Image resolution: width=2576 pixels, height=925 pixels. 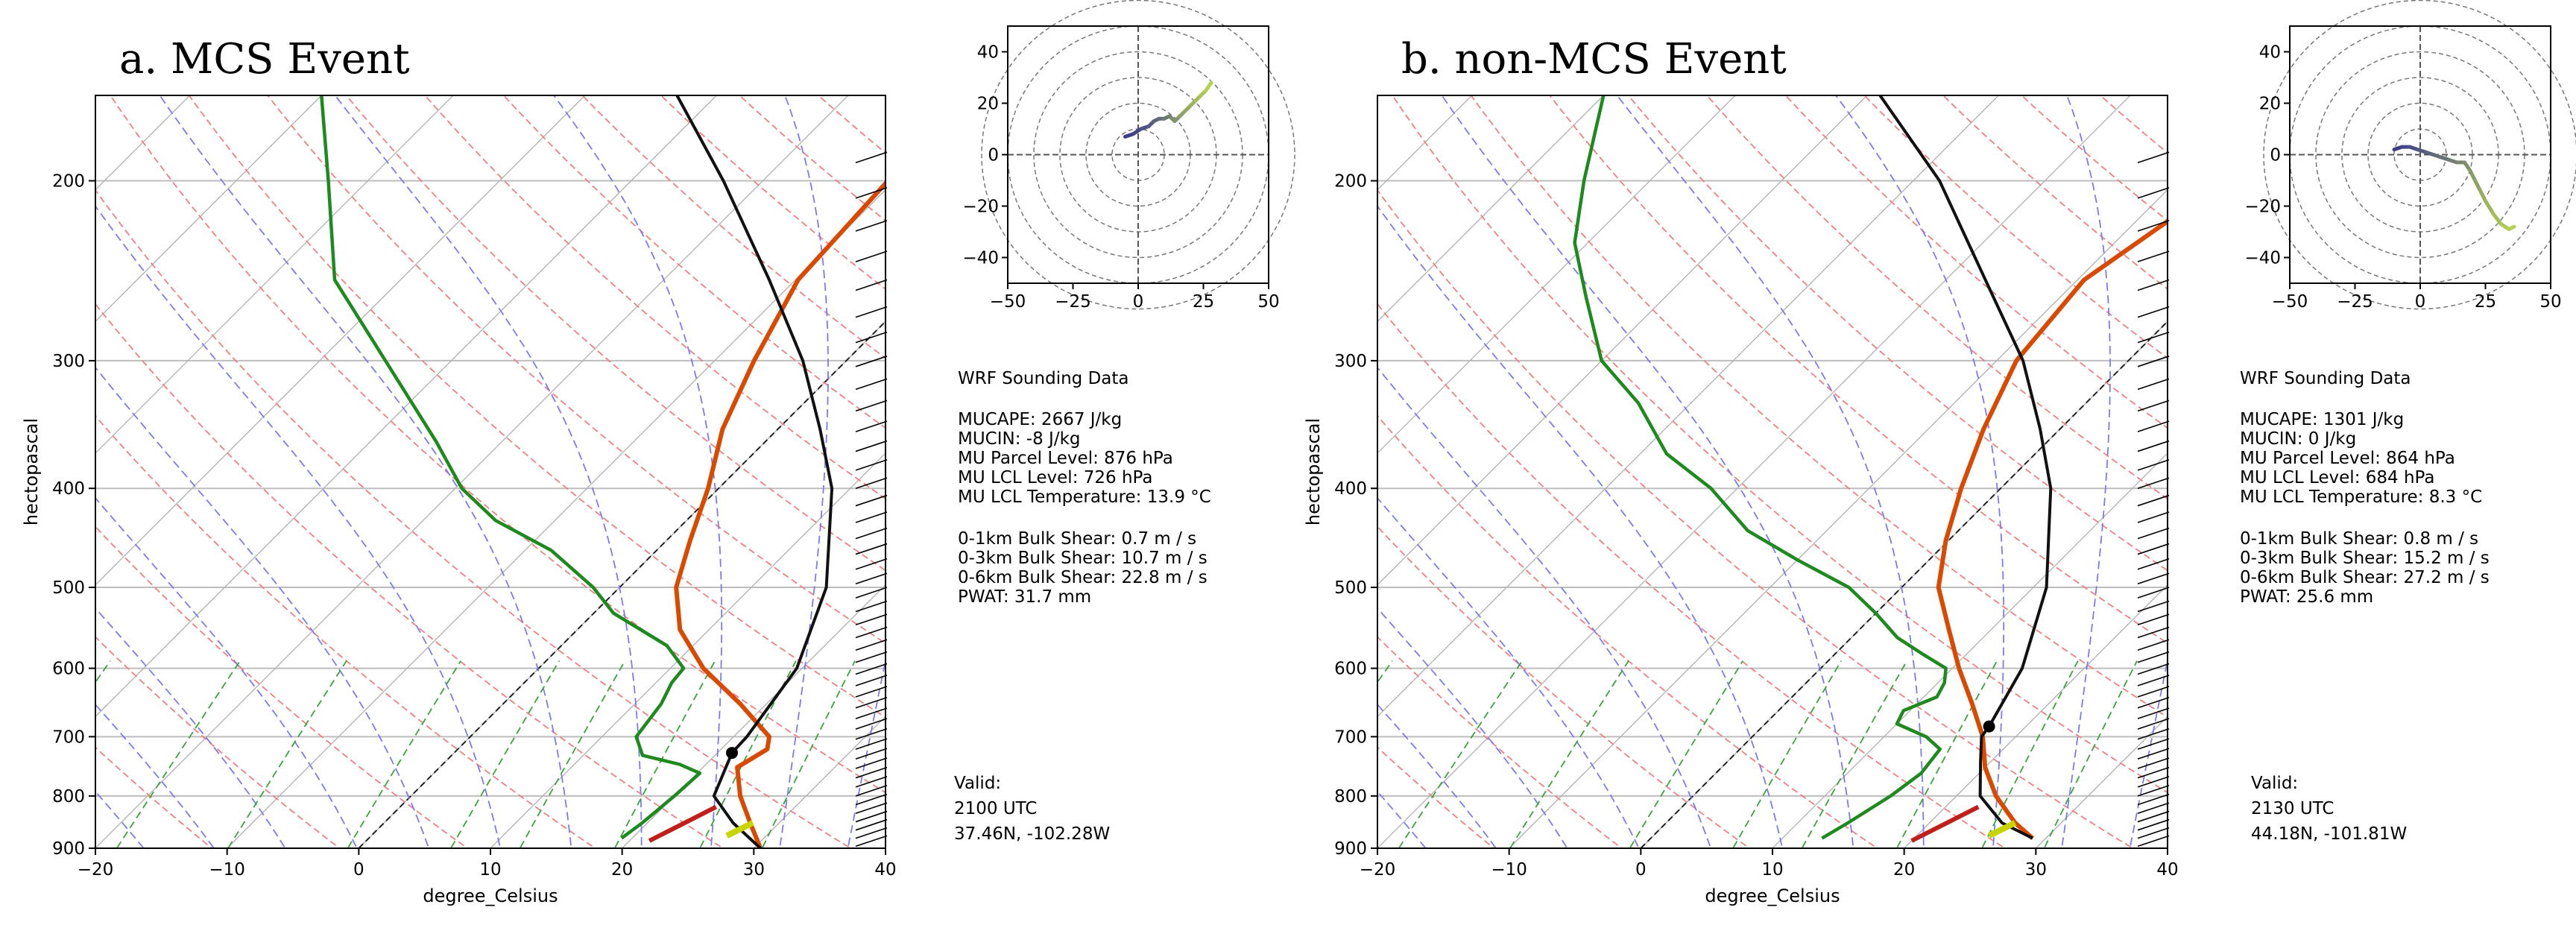 What do you see at coordinates (2275, 155) in the screenshot?
I see `hodograph-y-tick-label: 0` at bounding box center [2275, 155].